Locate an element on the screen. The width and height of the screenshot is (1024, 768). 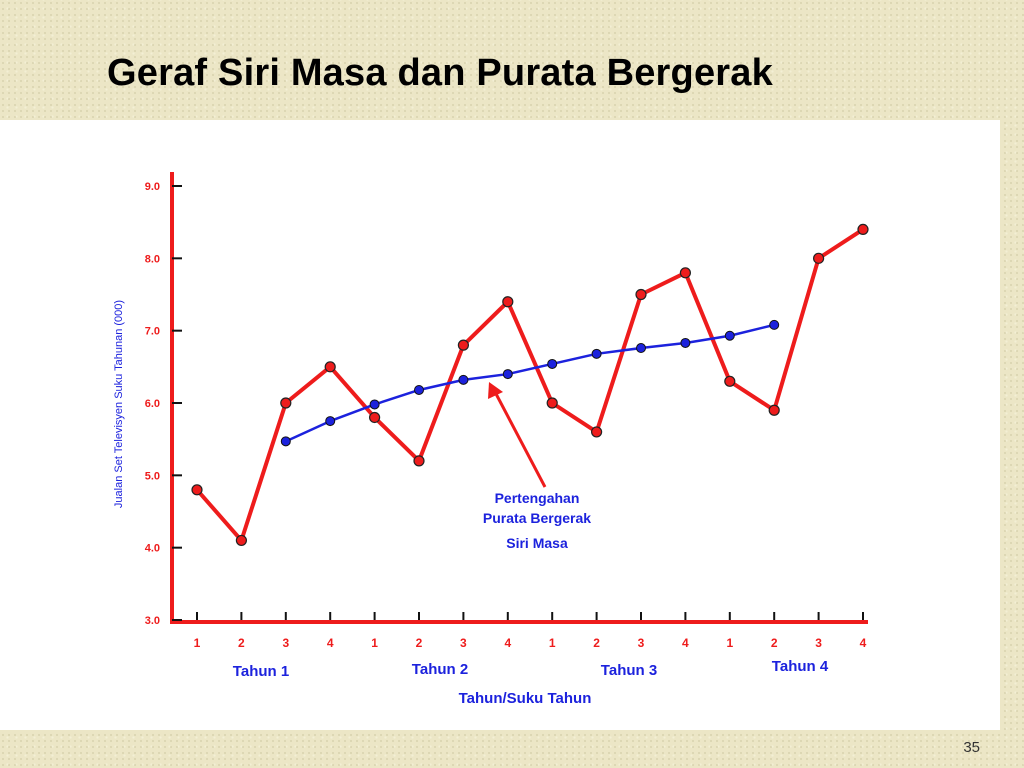
moving-average-line is located at coordinates (530, 383).